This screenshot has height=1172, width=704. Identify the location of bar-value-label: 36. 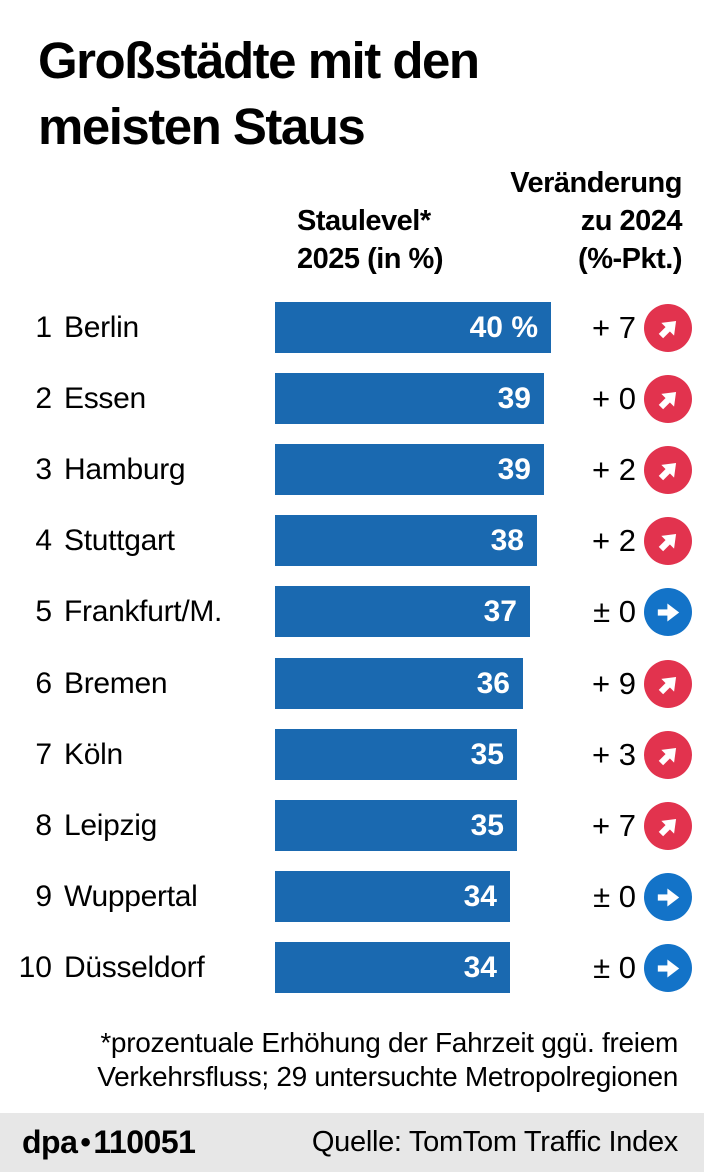
(493, 683).